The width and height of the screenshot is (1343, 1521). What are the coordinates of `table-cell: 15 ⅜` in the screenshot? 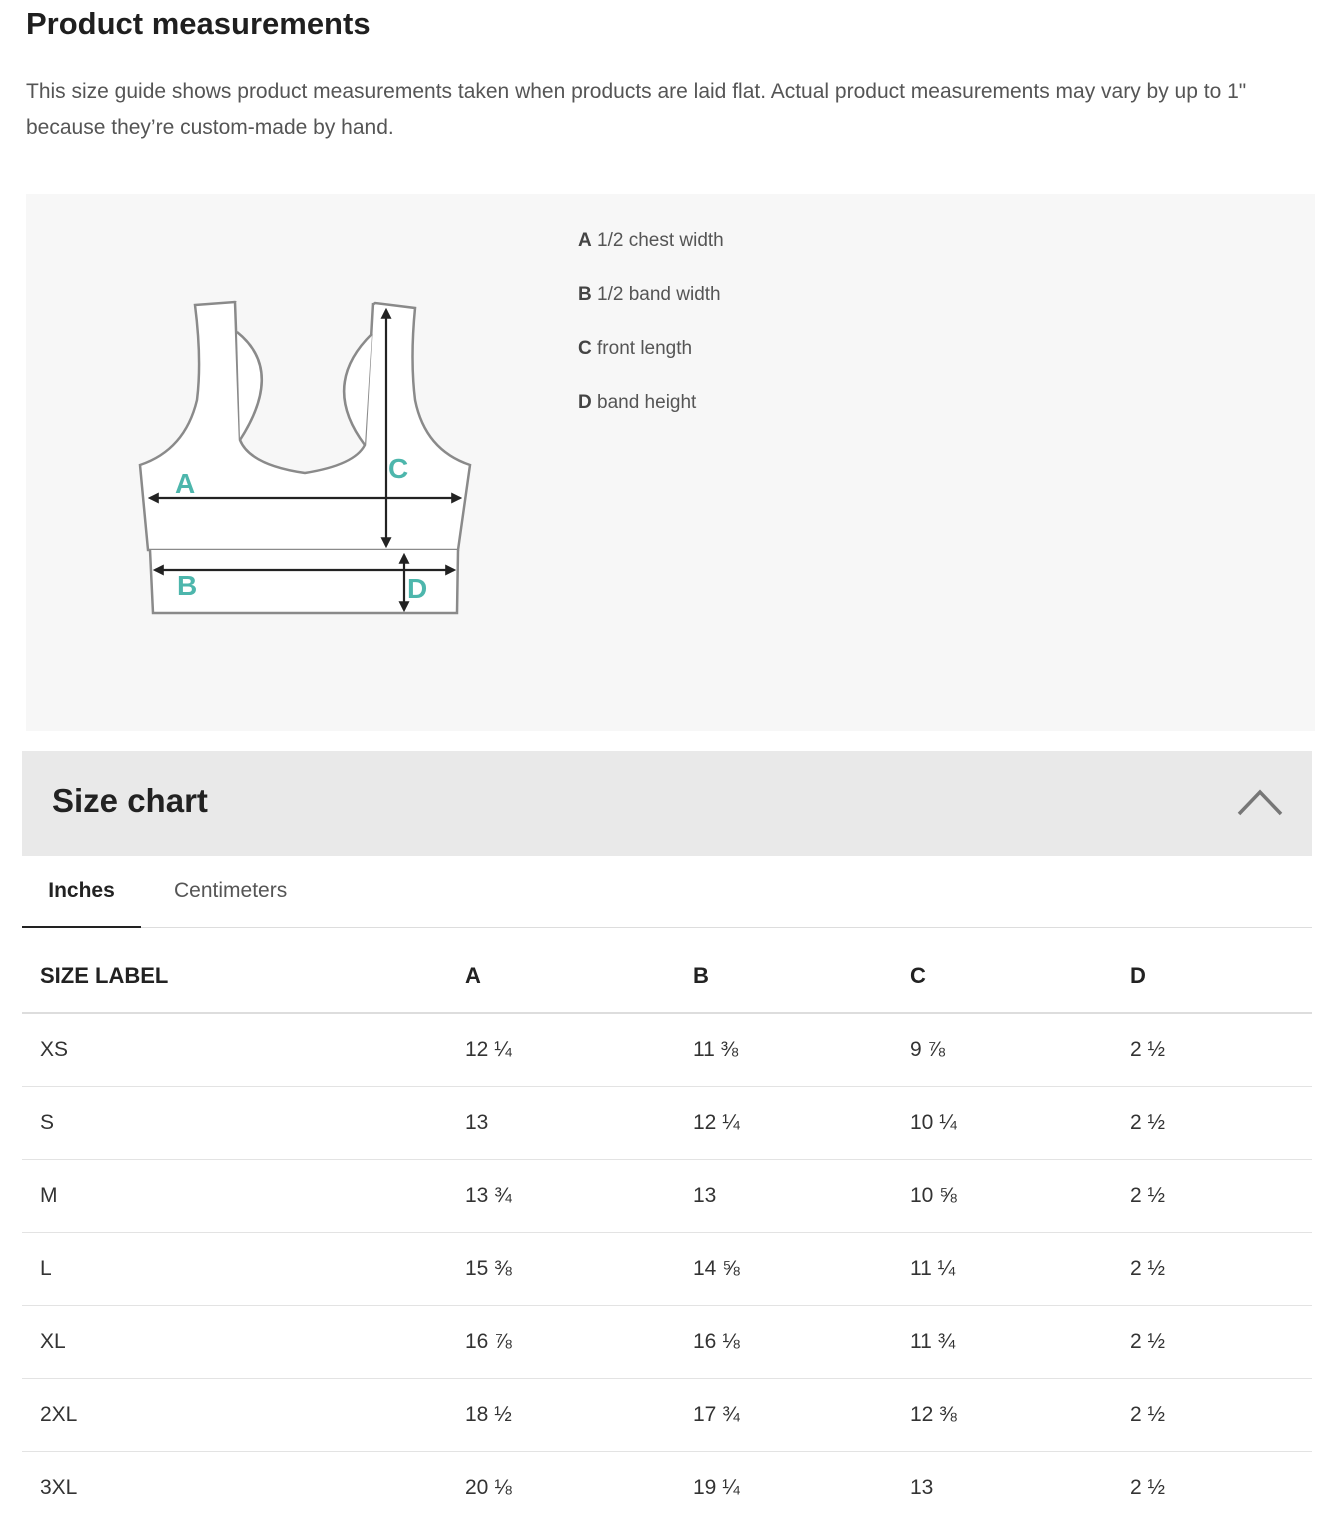 It's located at (578, 1269).